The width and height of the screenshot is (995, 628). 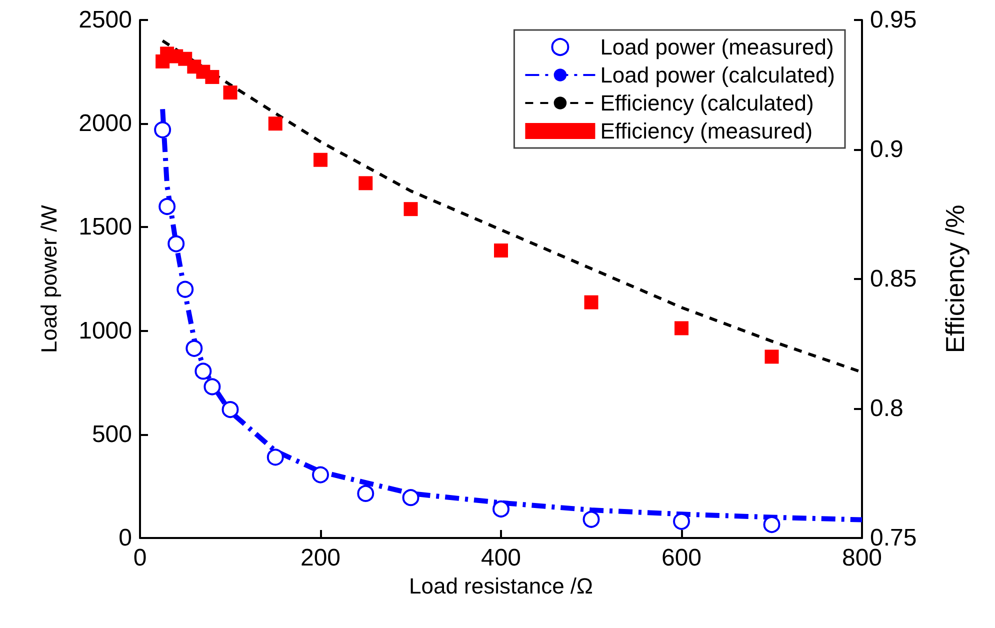 I want to click on y-tick-label: 1000, so click(x=105, y=330).